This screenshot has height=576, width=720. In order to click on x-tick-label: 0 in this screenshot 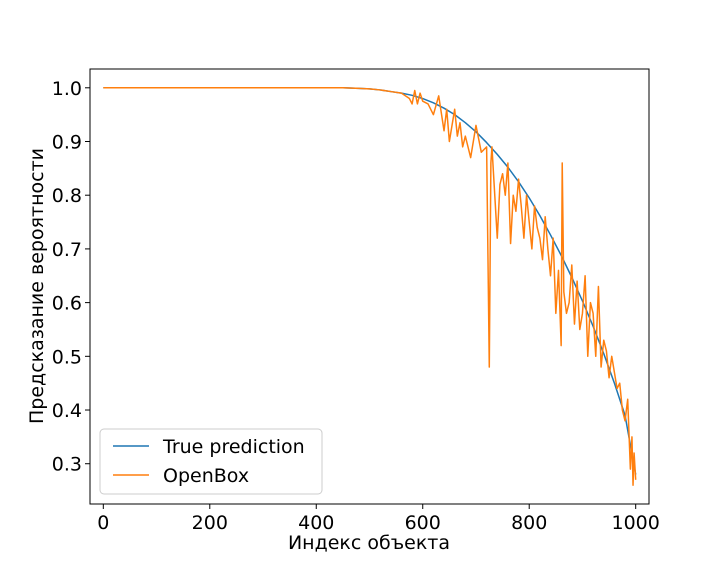, I will do `click(103, 523)`.